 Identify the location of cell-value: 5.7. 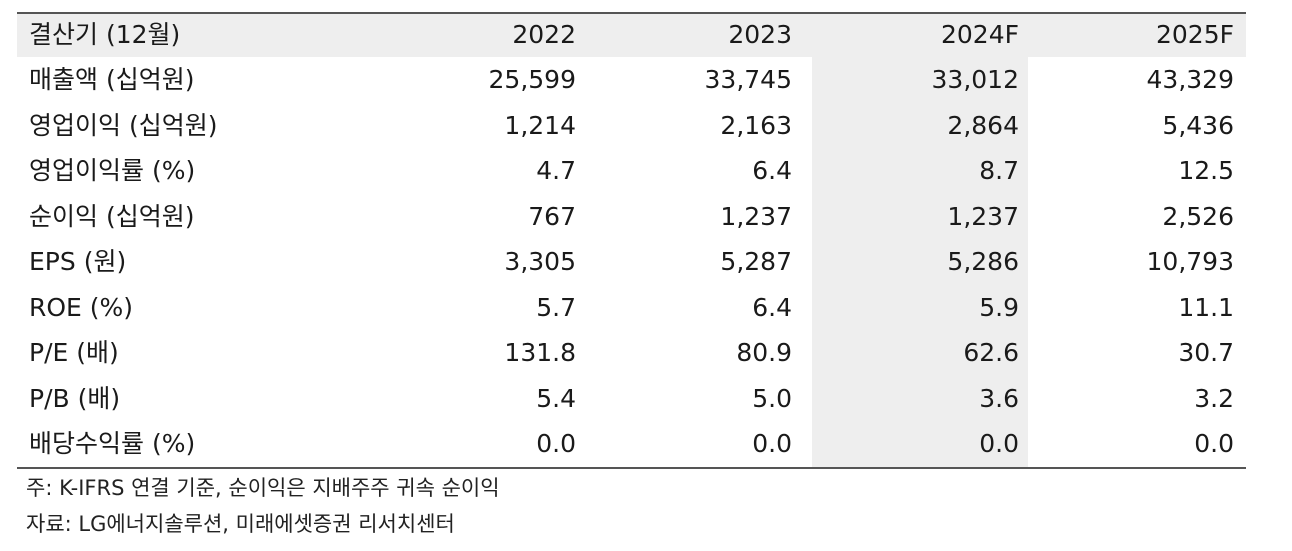
(556, 307).